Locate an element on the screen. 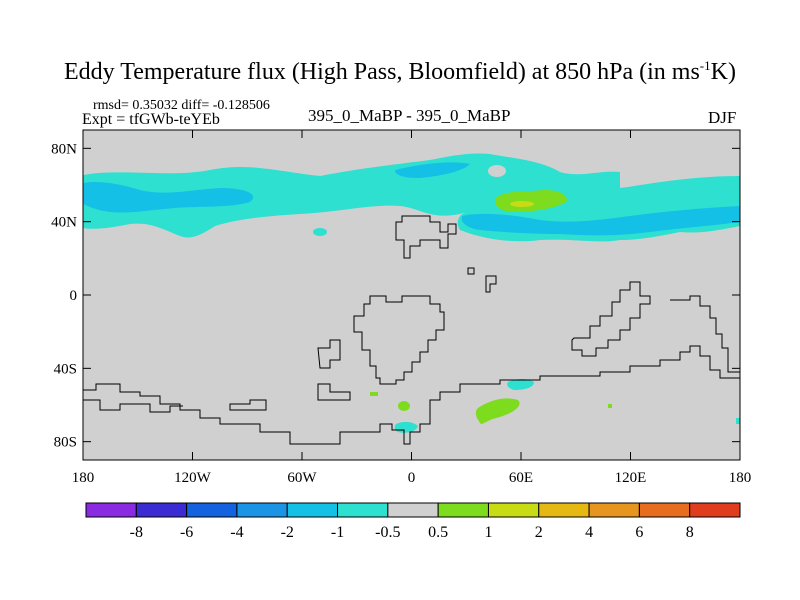 The width and height of the screenshot is (800, 600). colorbar-label: -6 is located at coordinates (186, 532).